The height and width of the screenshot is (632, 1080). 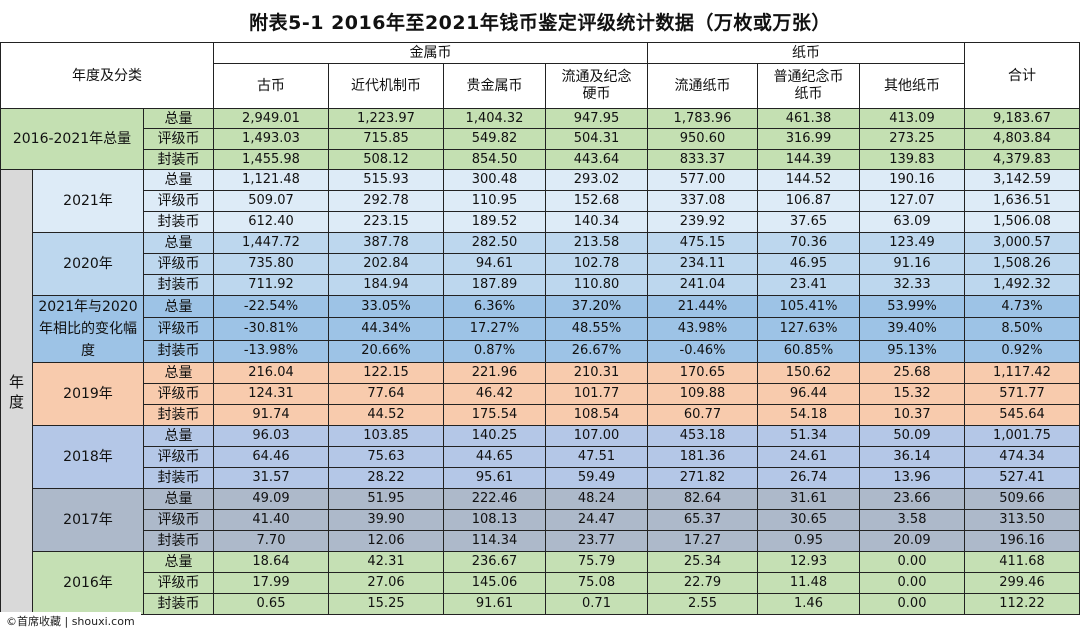 I want to click on total-cell: 1,636.51, so click(x=1022, y=201).